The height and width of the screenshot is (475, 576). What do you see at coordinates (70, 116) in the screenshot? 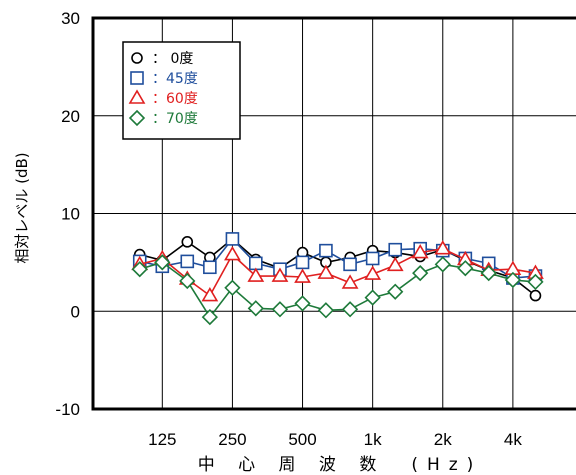
I see `y-tick-label: 20` at bounding box center [70, 116].